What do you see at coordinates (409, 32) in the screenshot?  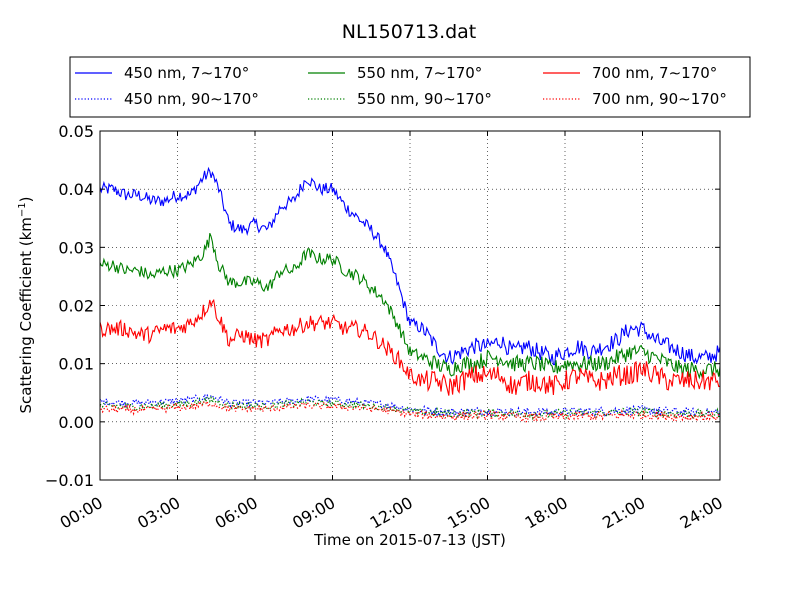 I see `chart-title: NL150713.dat` at bounding box center [409, 32].